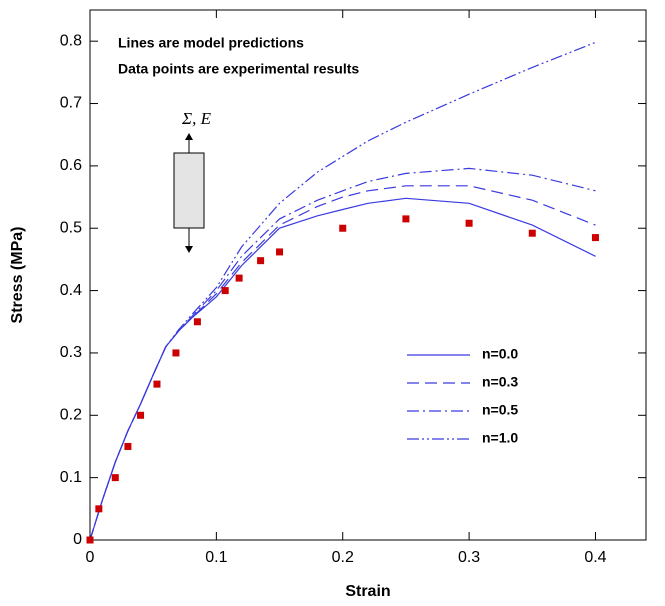 This screenshot has height=606, width=665. Describe the element at coordinates (469, 557) in the screenshot. I see `x-tick-label: 0.3` at that location.